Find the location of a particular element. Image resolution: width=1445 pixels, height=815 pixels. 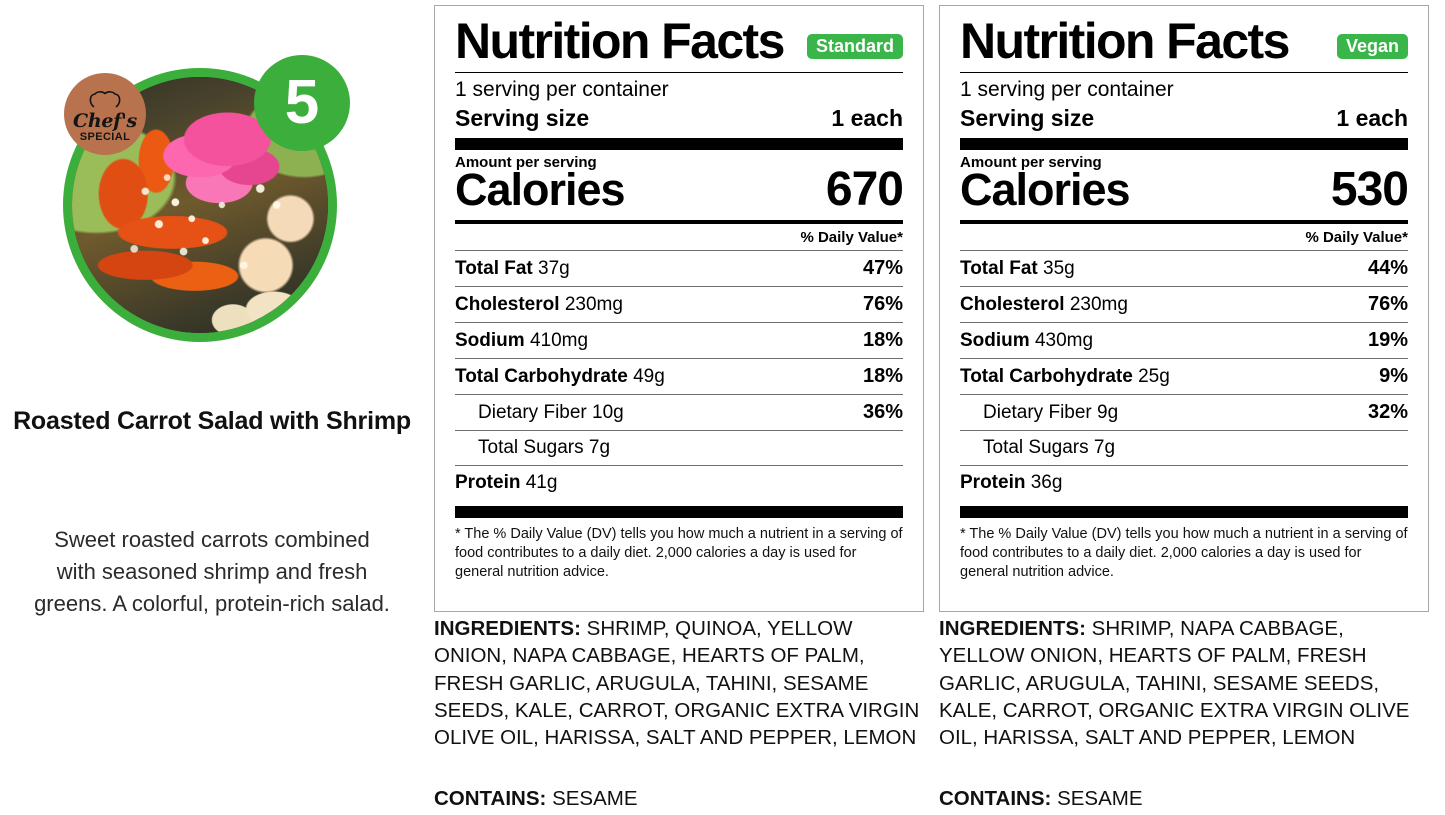

chefs-special-subtext: SPECIAL is located at coordinates (105, 137).